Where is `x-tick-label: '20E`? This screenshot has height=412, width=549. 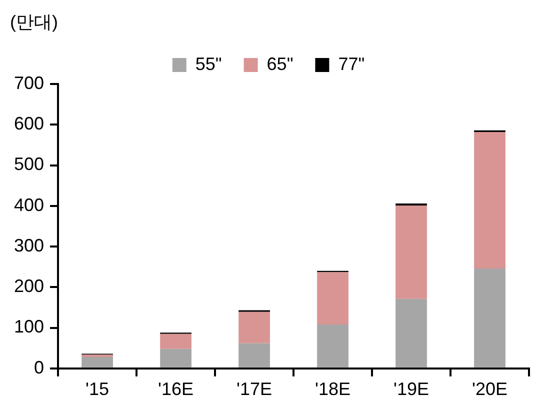
x-tick-label: '20E is located at coordinates (490, 389).